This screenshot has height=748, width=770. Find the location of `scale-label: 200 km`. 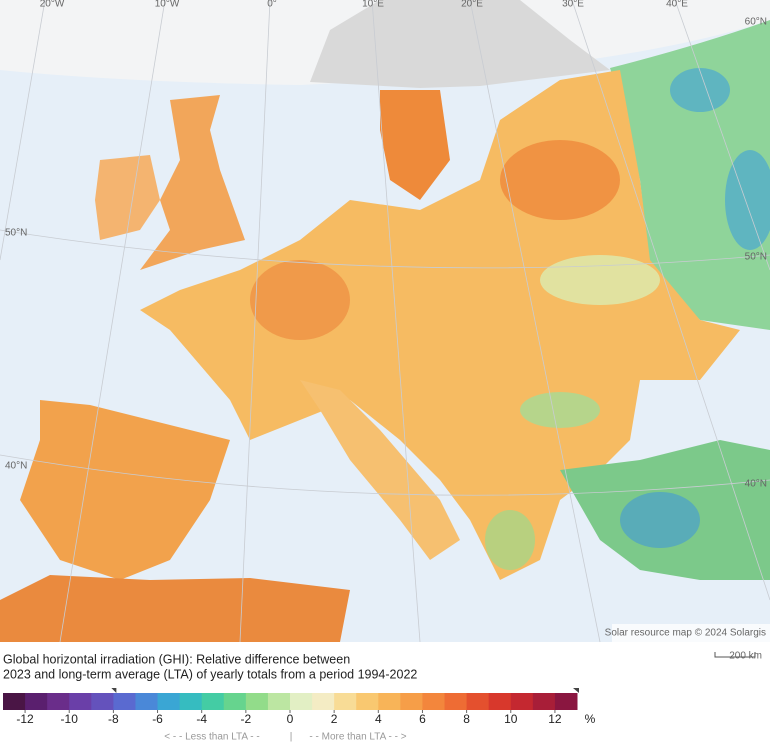

scale-label: 200 km is located at coordinates (745, 656).